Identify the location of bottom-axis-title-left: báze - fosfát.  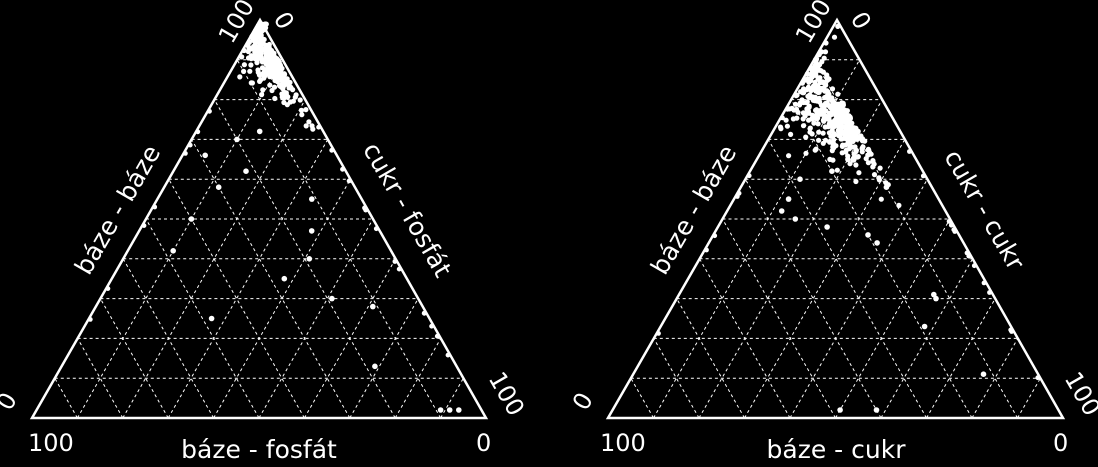
(259, 449).